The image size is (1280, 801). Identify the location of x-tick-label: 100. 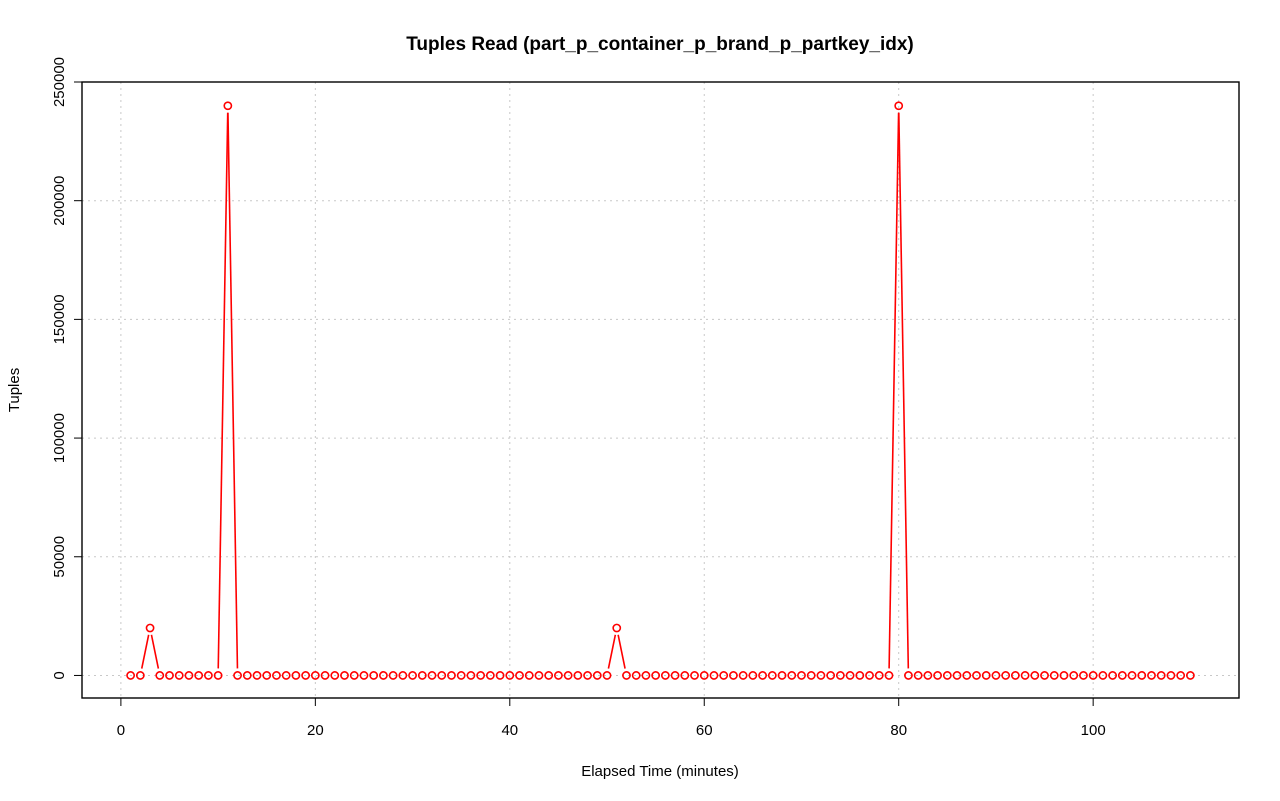
(1093, 730).